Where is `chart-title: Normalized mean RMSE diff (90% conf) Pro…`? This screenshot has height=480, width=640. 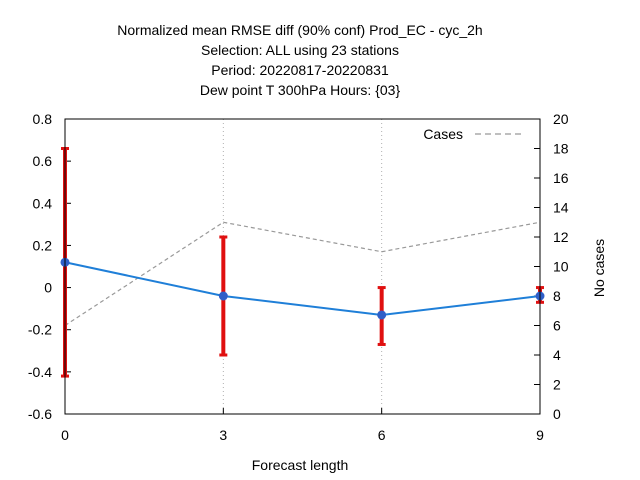 chart-title: Normalized mean RMSE diff (90% conf) Pro… is located at coordinates (299, 60).